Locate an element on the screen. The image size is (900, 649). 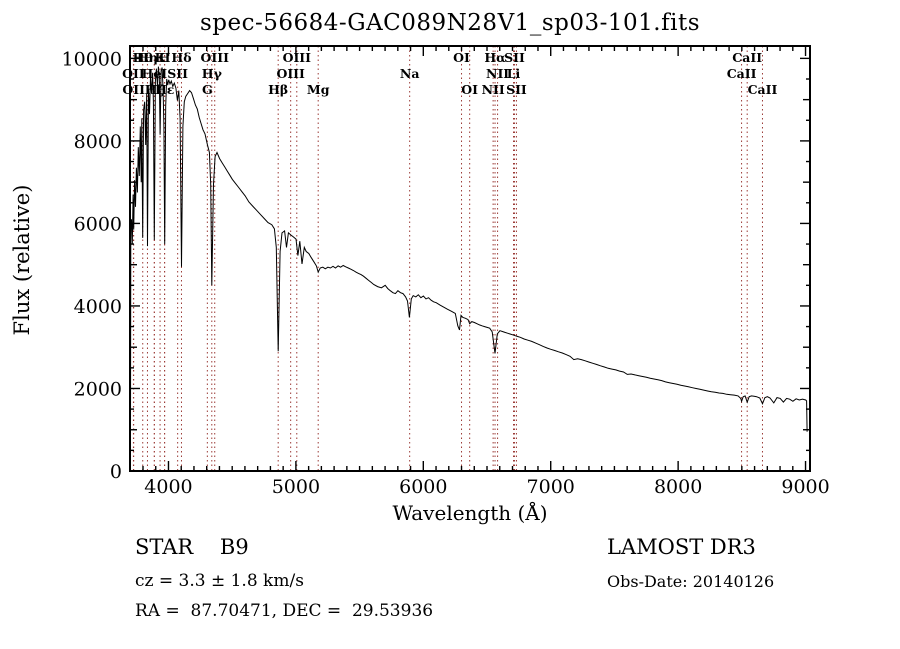
svg-text: 9000 is located at coordinates (805, 487).